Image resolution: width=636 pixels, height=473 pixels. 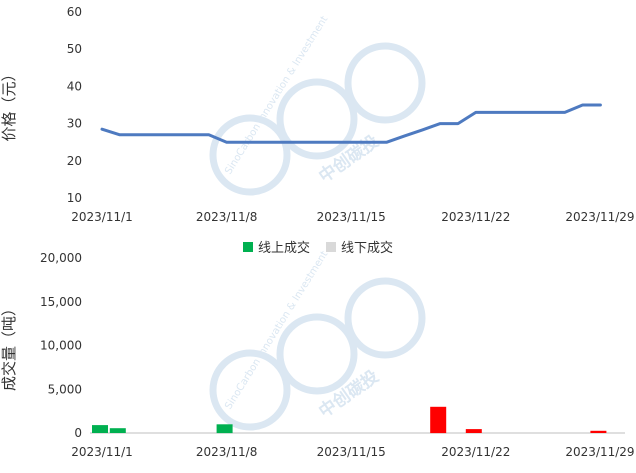 What do you see at coordinates (599, 452) in the screenshot?
I see `volume-x-tick-label: 2023/11/29` at bounding box center [599, 452].